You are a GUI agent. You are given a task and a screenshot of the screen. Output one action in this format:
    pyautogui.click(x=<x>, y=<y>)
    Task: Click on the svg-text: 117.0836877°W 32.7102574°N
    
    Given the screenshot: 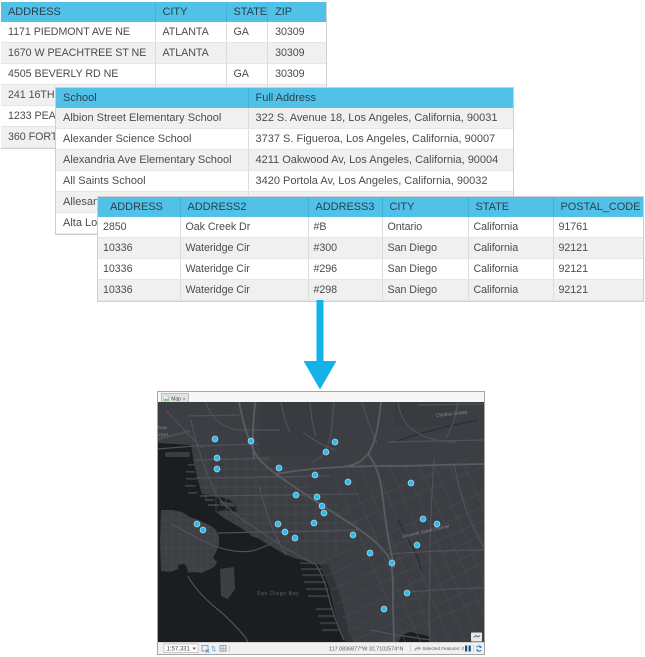 What is the action you would take?
    pyautogui.click(x=366, y=649)
    